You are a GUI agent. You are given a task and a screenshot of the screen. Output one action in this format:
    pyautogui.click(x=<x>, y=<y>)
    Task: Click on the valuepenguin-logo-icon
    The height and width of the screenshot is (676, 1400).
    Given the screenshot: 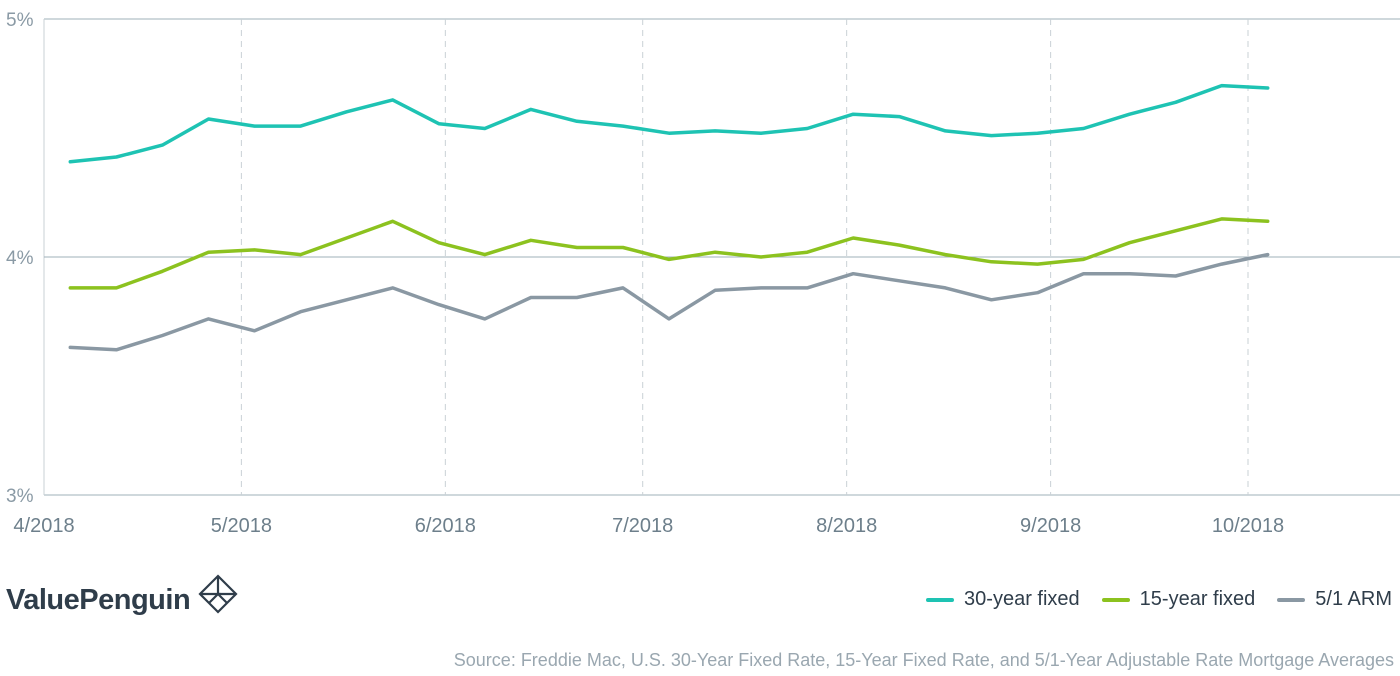 What is the action you would take?
    pyautogui.click(x=218, y=594)
    